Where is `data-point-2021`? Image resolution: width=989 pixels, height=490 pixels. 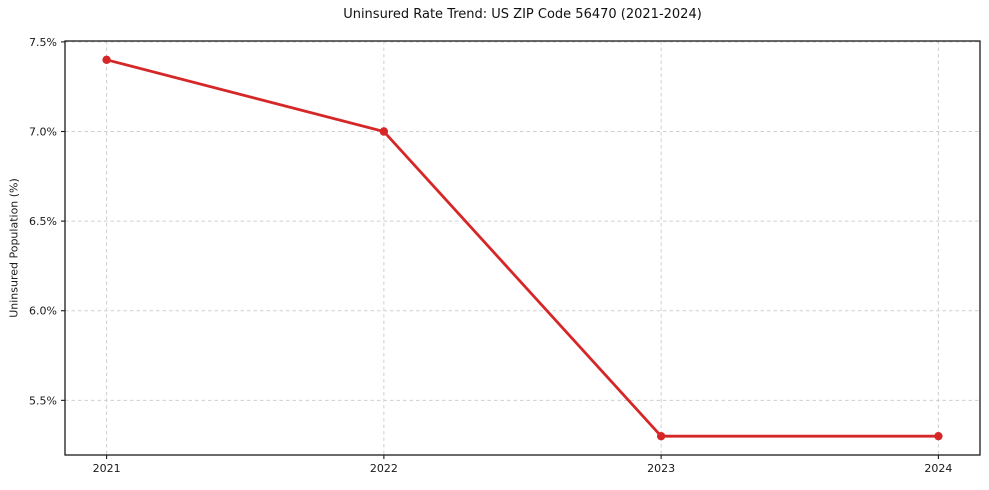
data-point-2021 is located at coordinates (106, 60).